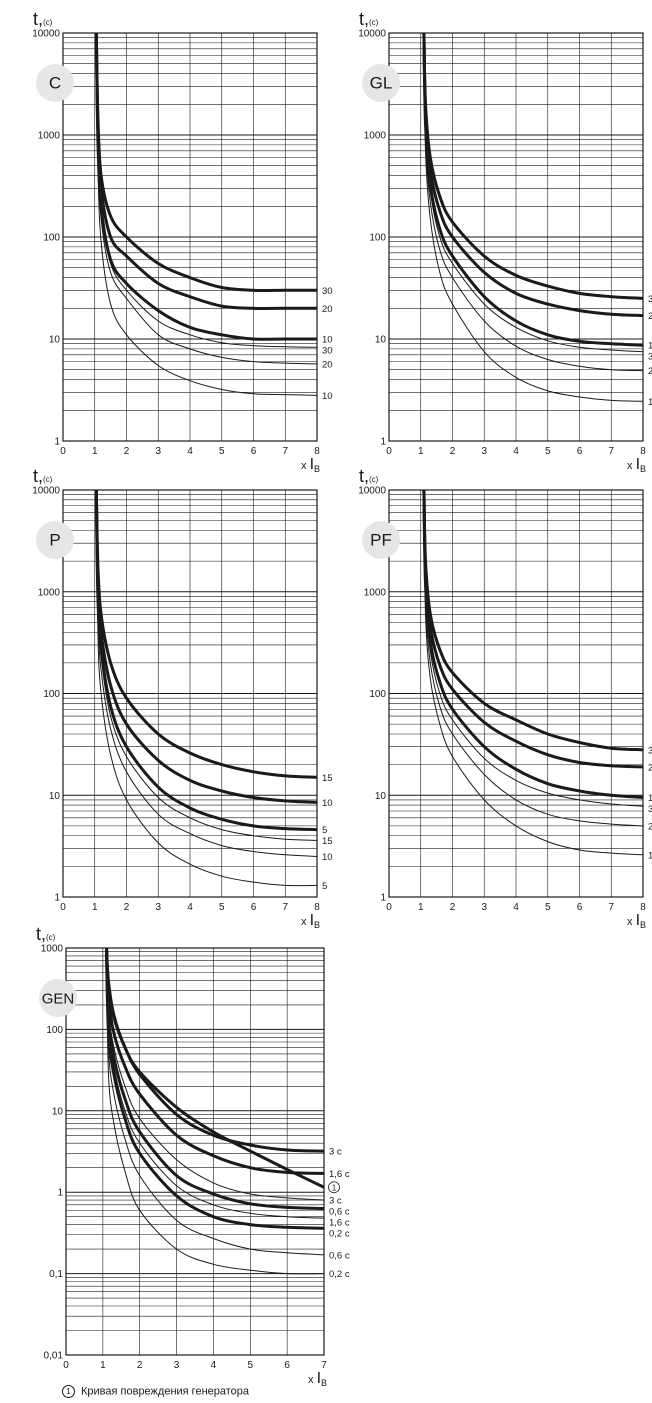 This screenshot has width=652, height=1403. I want to click on x-tick-label: 5, so click(222, 451).